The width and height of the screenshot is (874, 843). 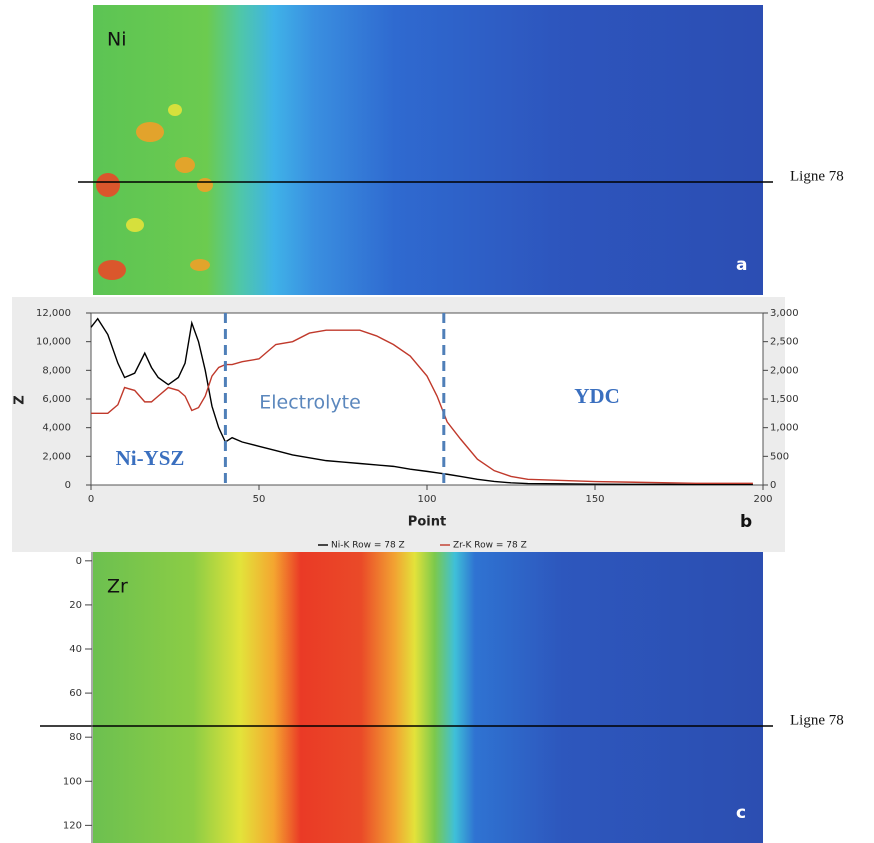 What do you see at coordinates (53, 342) in the screenshot?
I see `y-tick-label: 10,000` at bounding box center [53, 342].